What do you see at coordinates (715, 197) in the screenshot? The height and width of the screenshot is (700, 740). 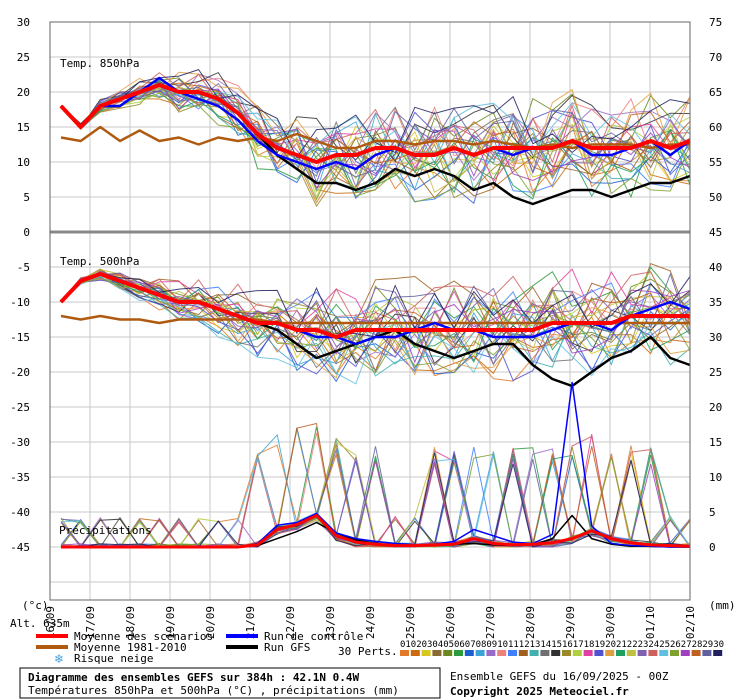 I see `right-tick-label: 50` at bounding box center [715, 197].